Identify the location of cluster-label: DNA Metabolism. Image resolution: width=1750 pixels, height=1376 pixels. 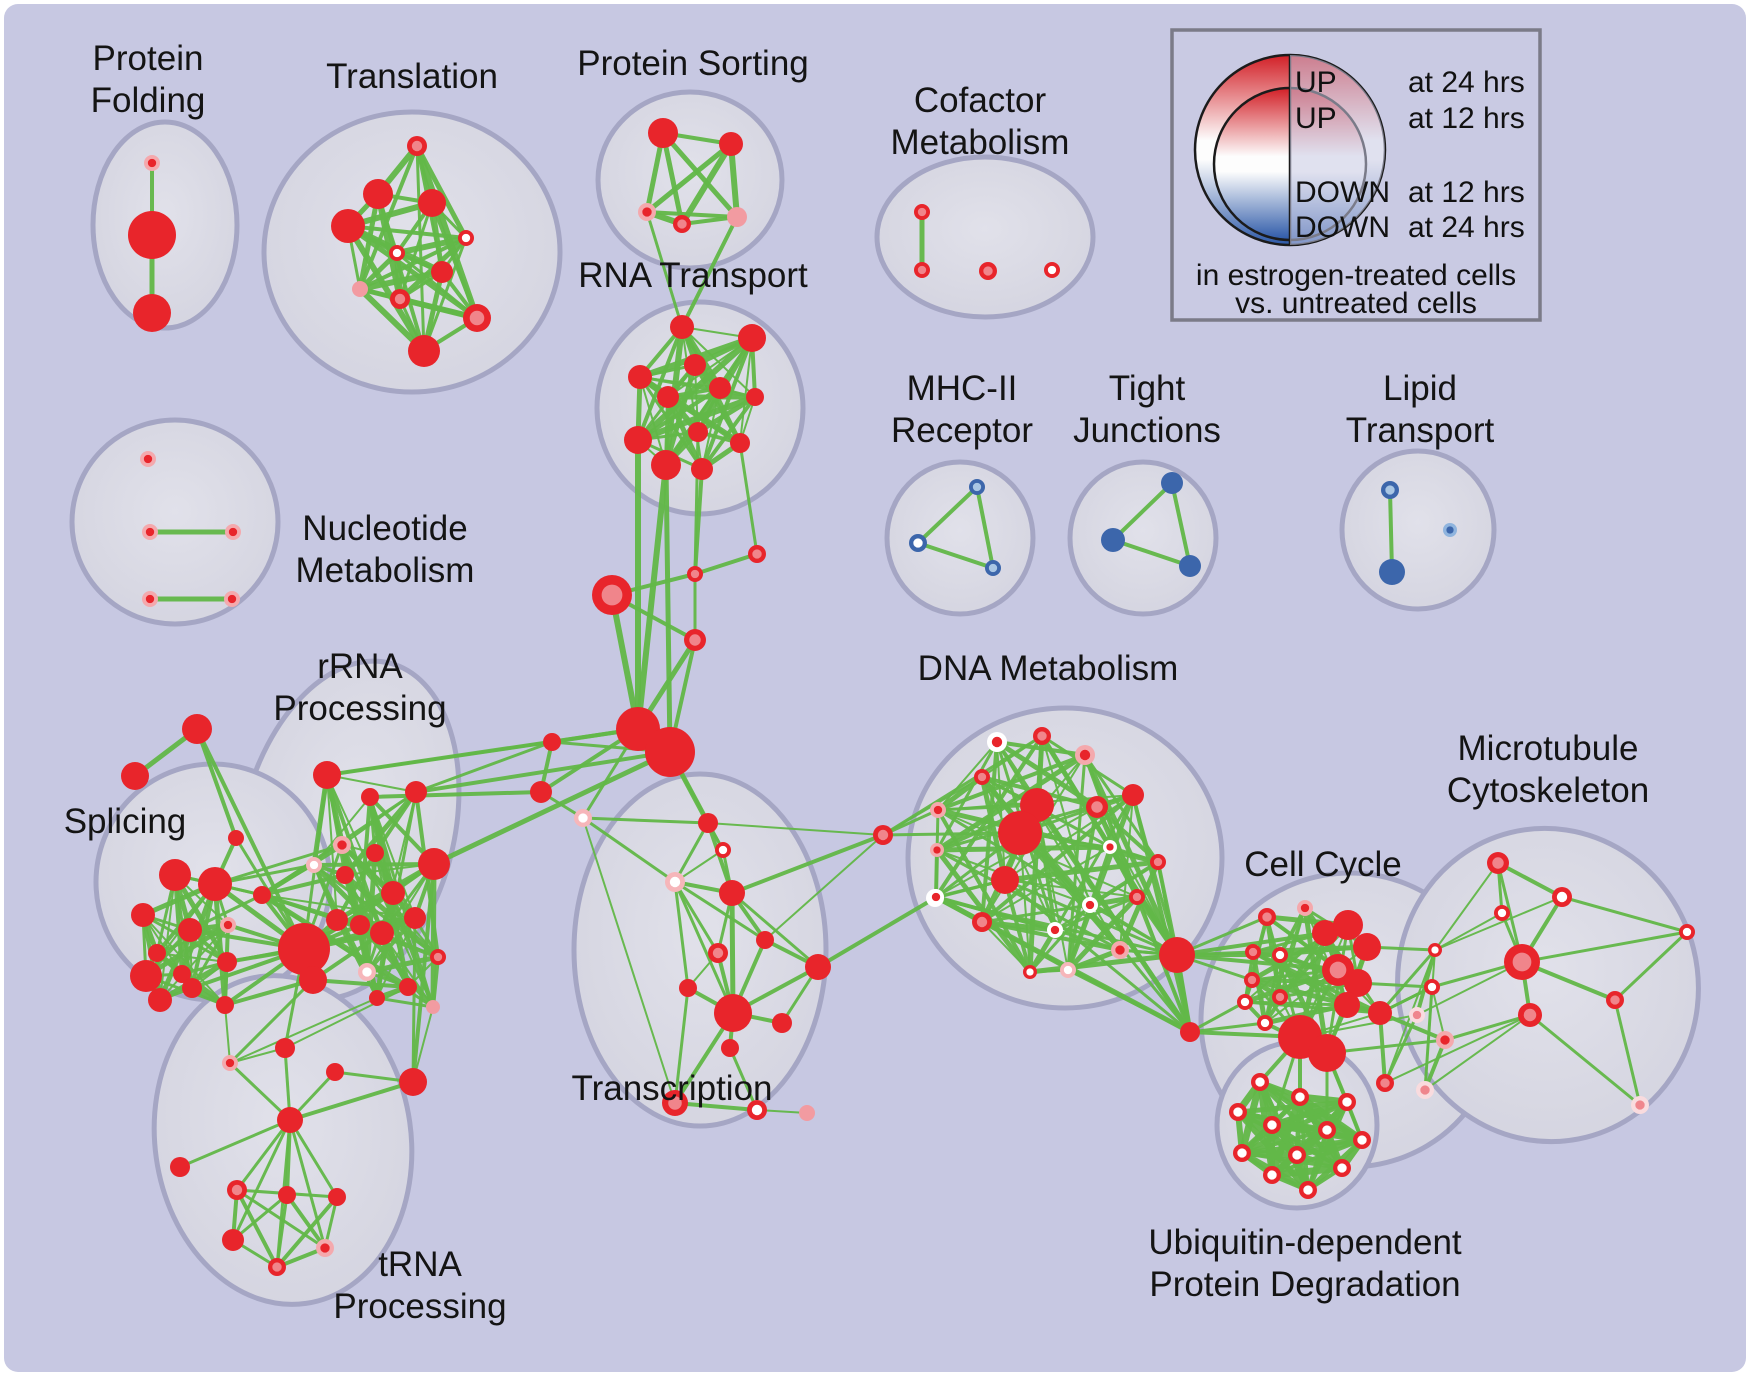
(1048, 668).